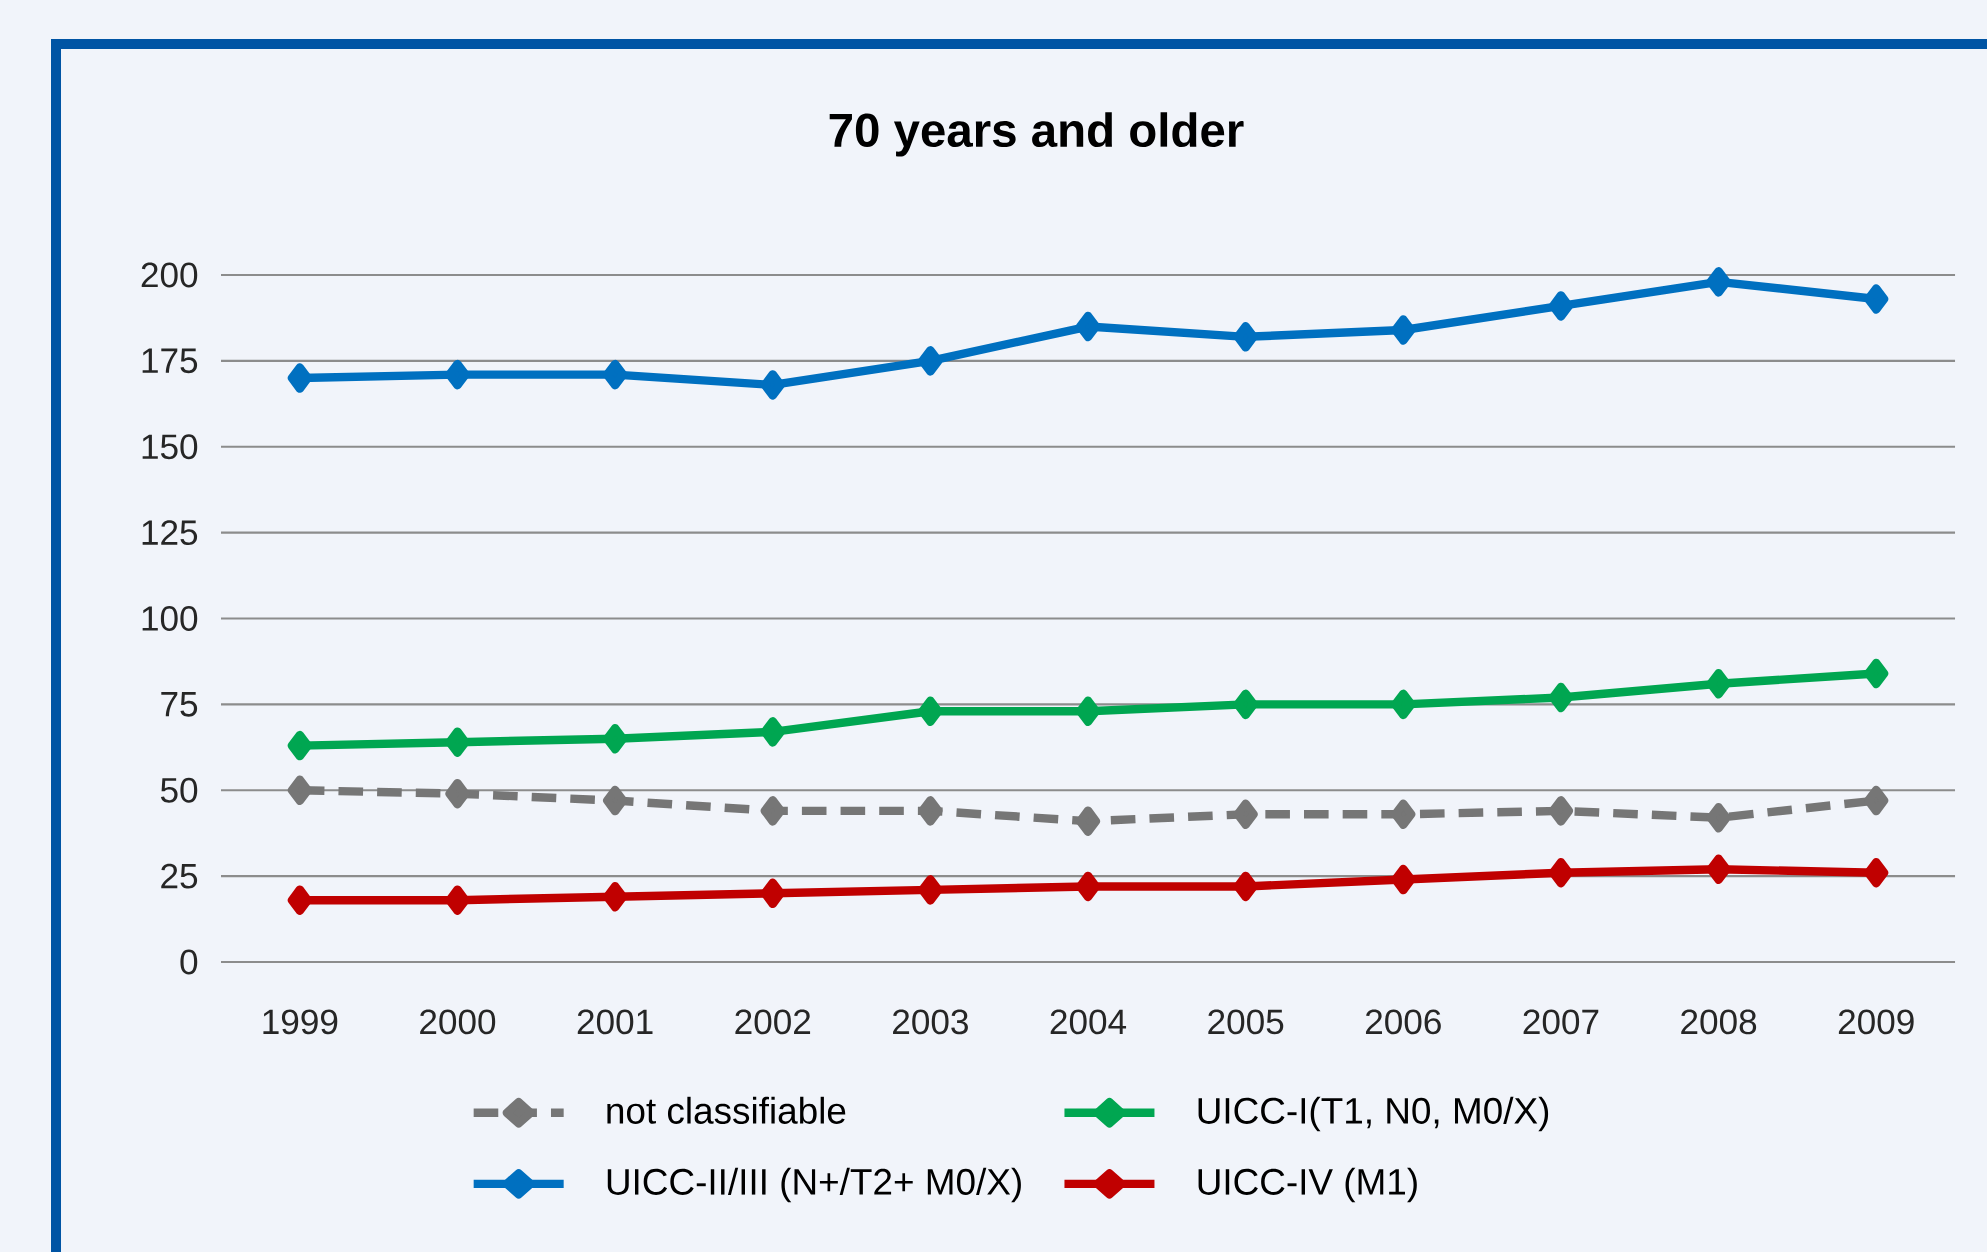 The height and width of the screenshot is (1252, 1987). Describe the element at coordinates (170, 361) in the screenshot. I see `y-tick-label: 175` at that location.